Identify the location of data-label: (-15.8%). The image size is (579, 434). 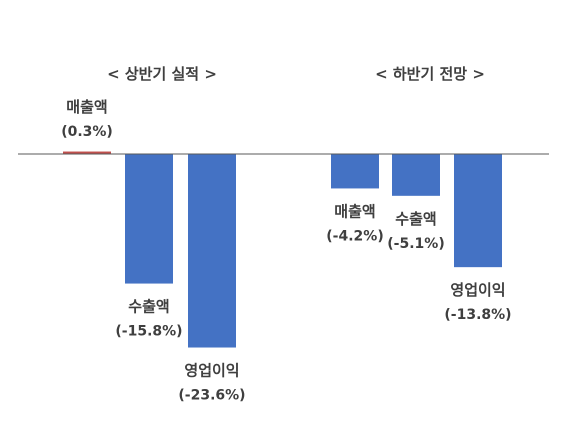
(148, 332).